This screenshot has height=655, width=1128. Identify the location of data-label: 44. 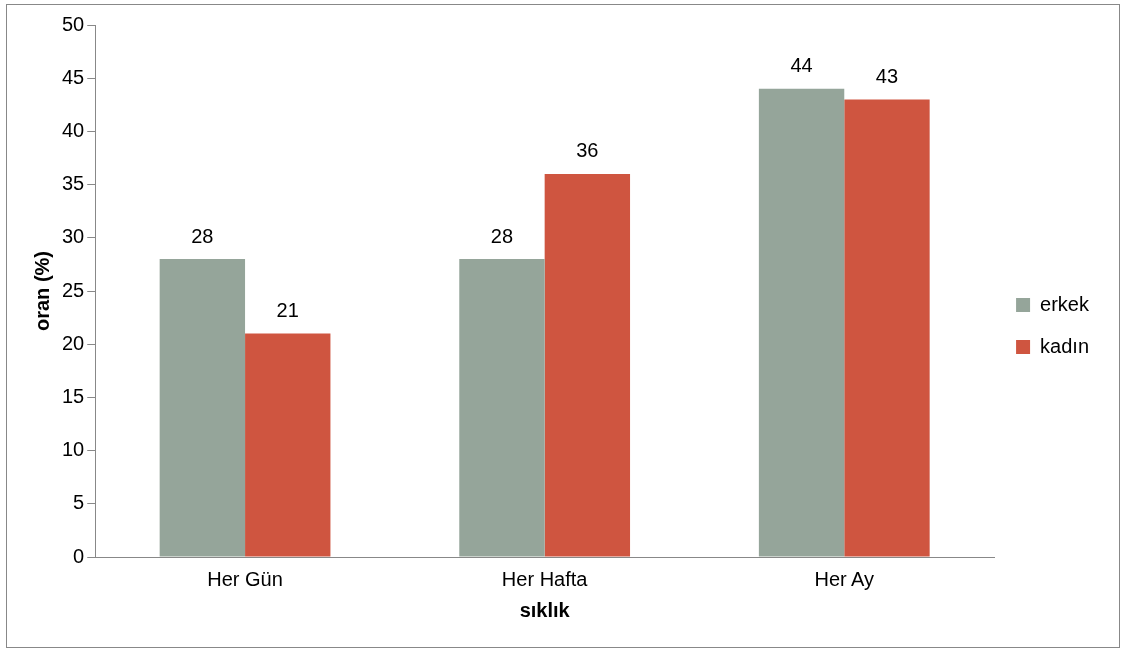
(801, 65).